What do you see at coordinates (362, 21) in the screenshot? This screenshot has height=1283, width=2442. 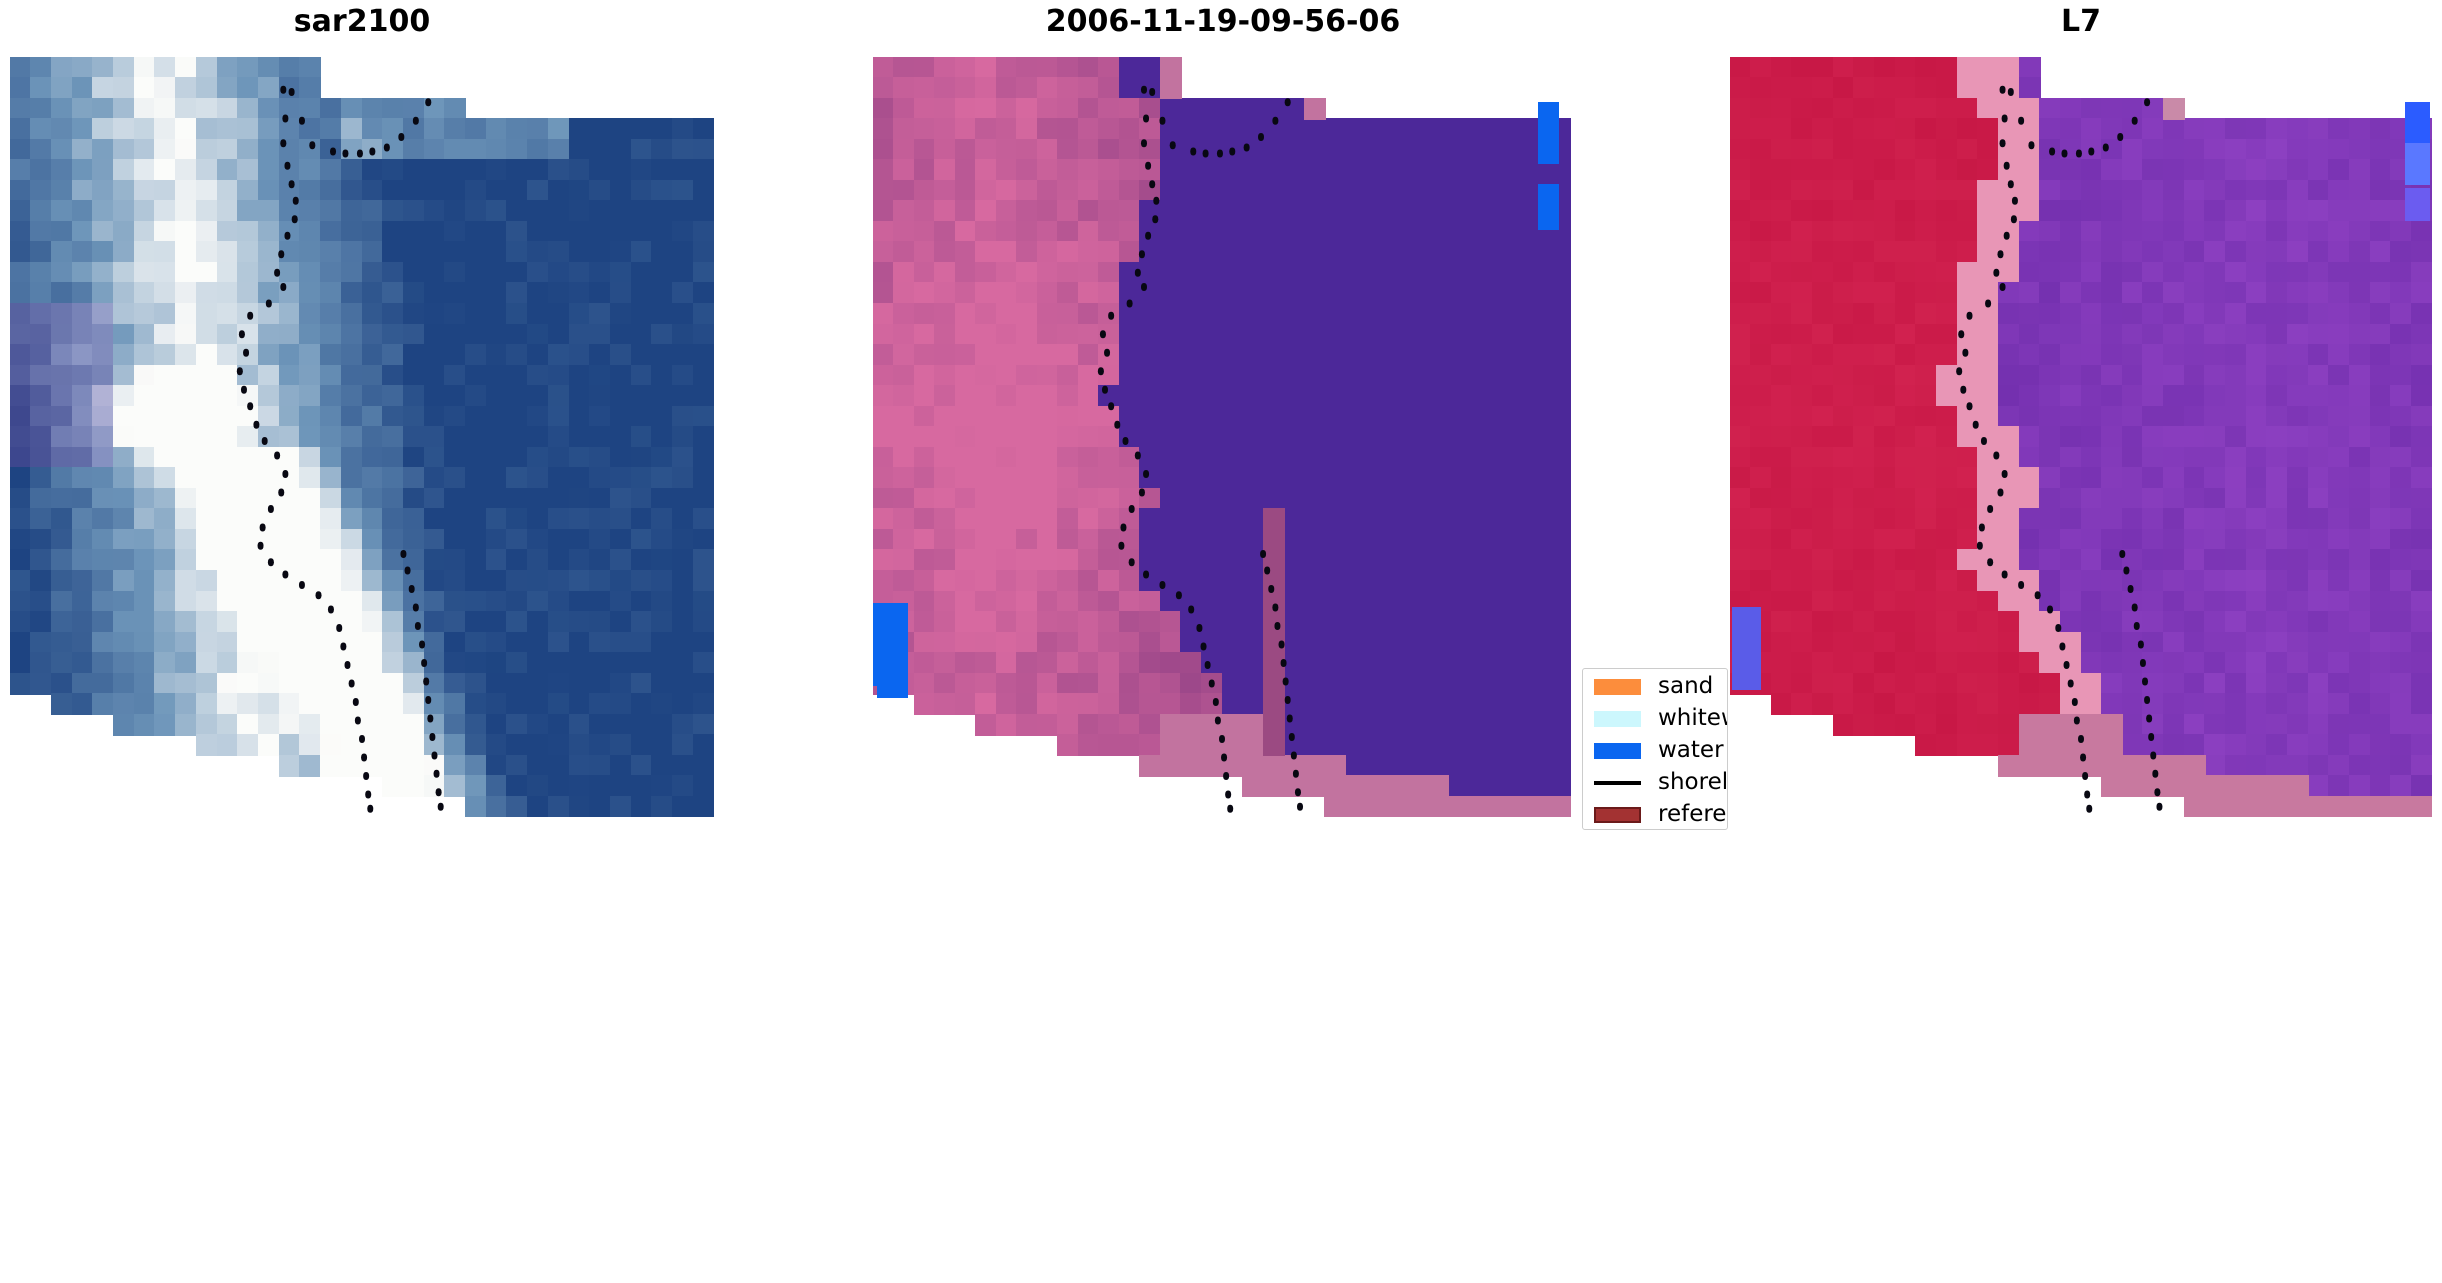 I see `panel-title-sar2100: sar2100` at bounding box center [362, 21].